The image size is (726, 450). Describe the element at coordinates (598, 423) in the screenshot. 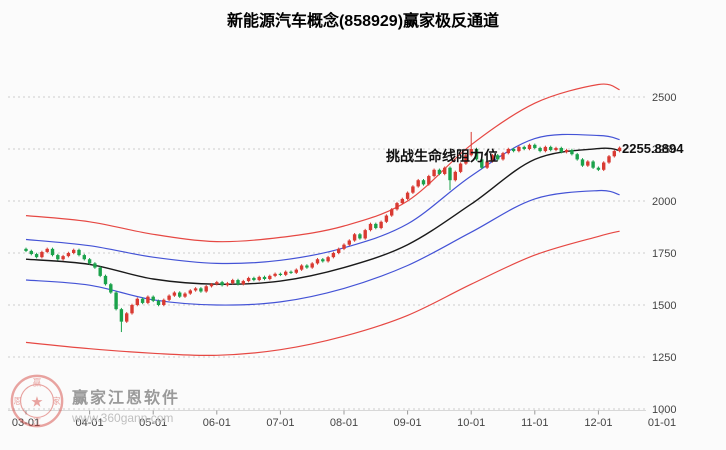

I see `x-axis-label: 12-01` at that location.